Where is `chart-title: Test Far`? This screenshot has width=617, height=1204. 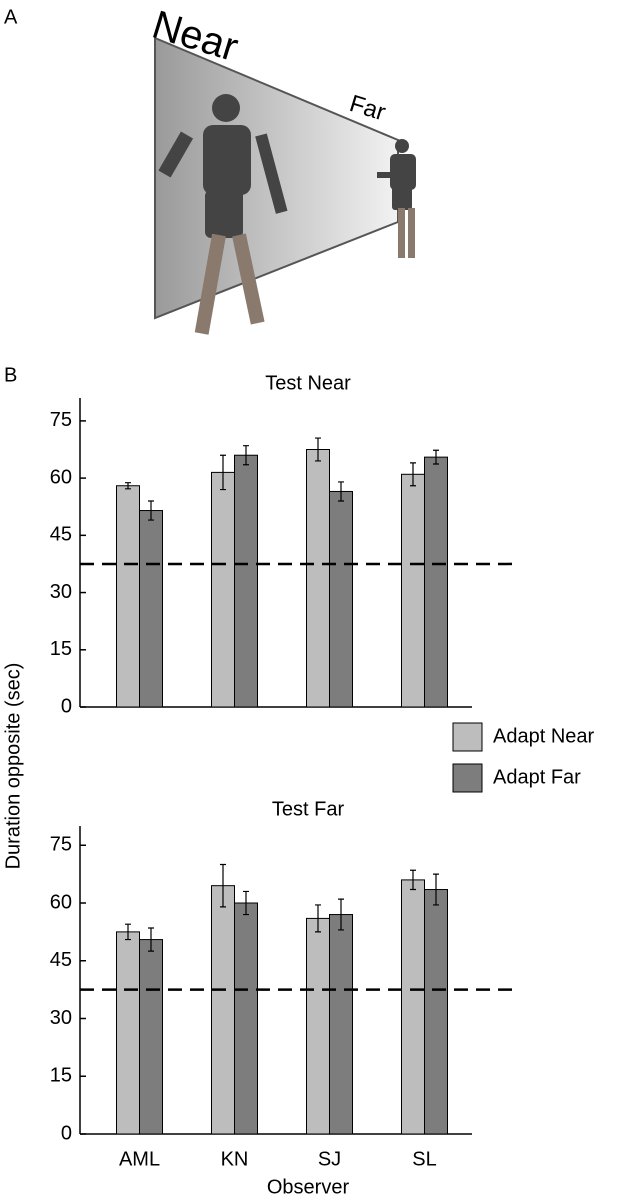 chart-title: Test Far is located at coordinates (308, 809).